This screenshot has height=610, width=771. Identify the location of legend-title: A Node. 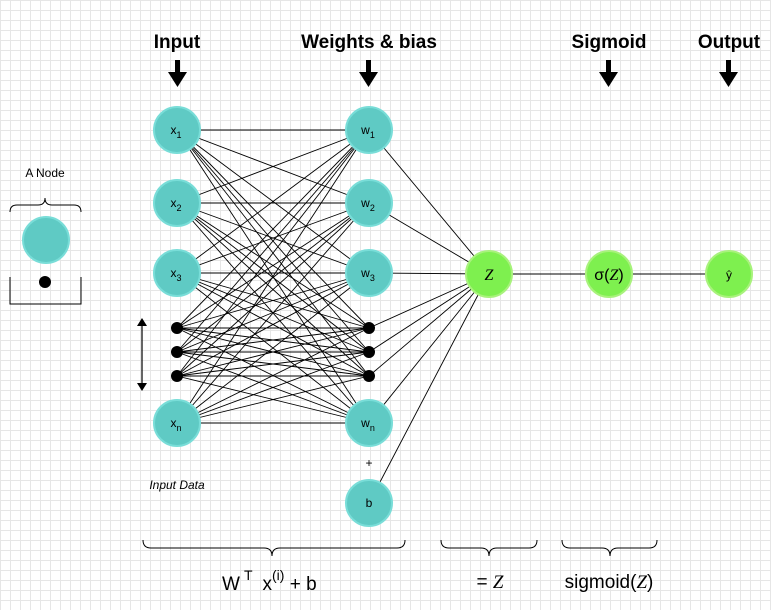
(45, 173).